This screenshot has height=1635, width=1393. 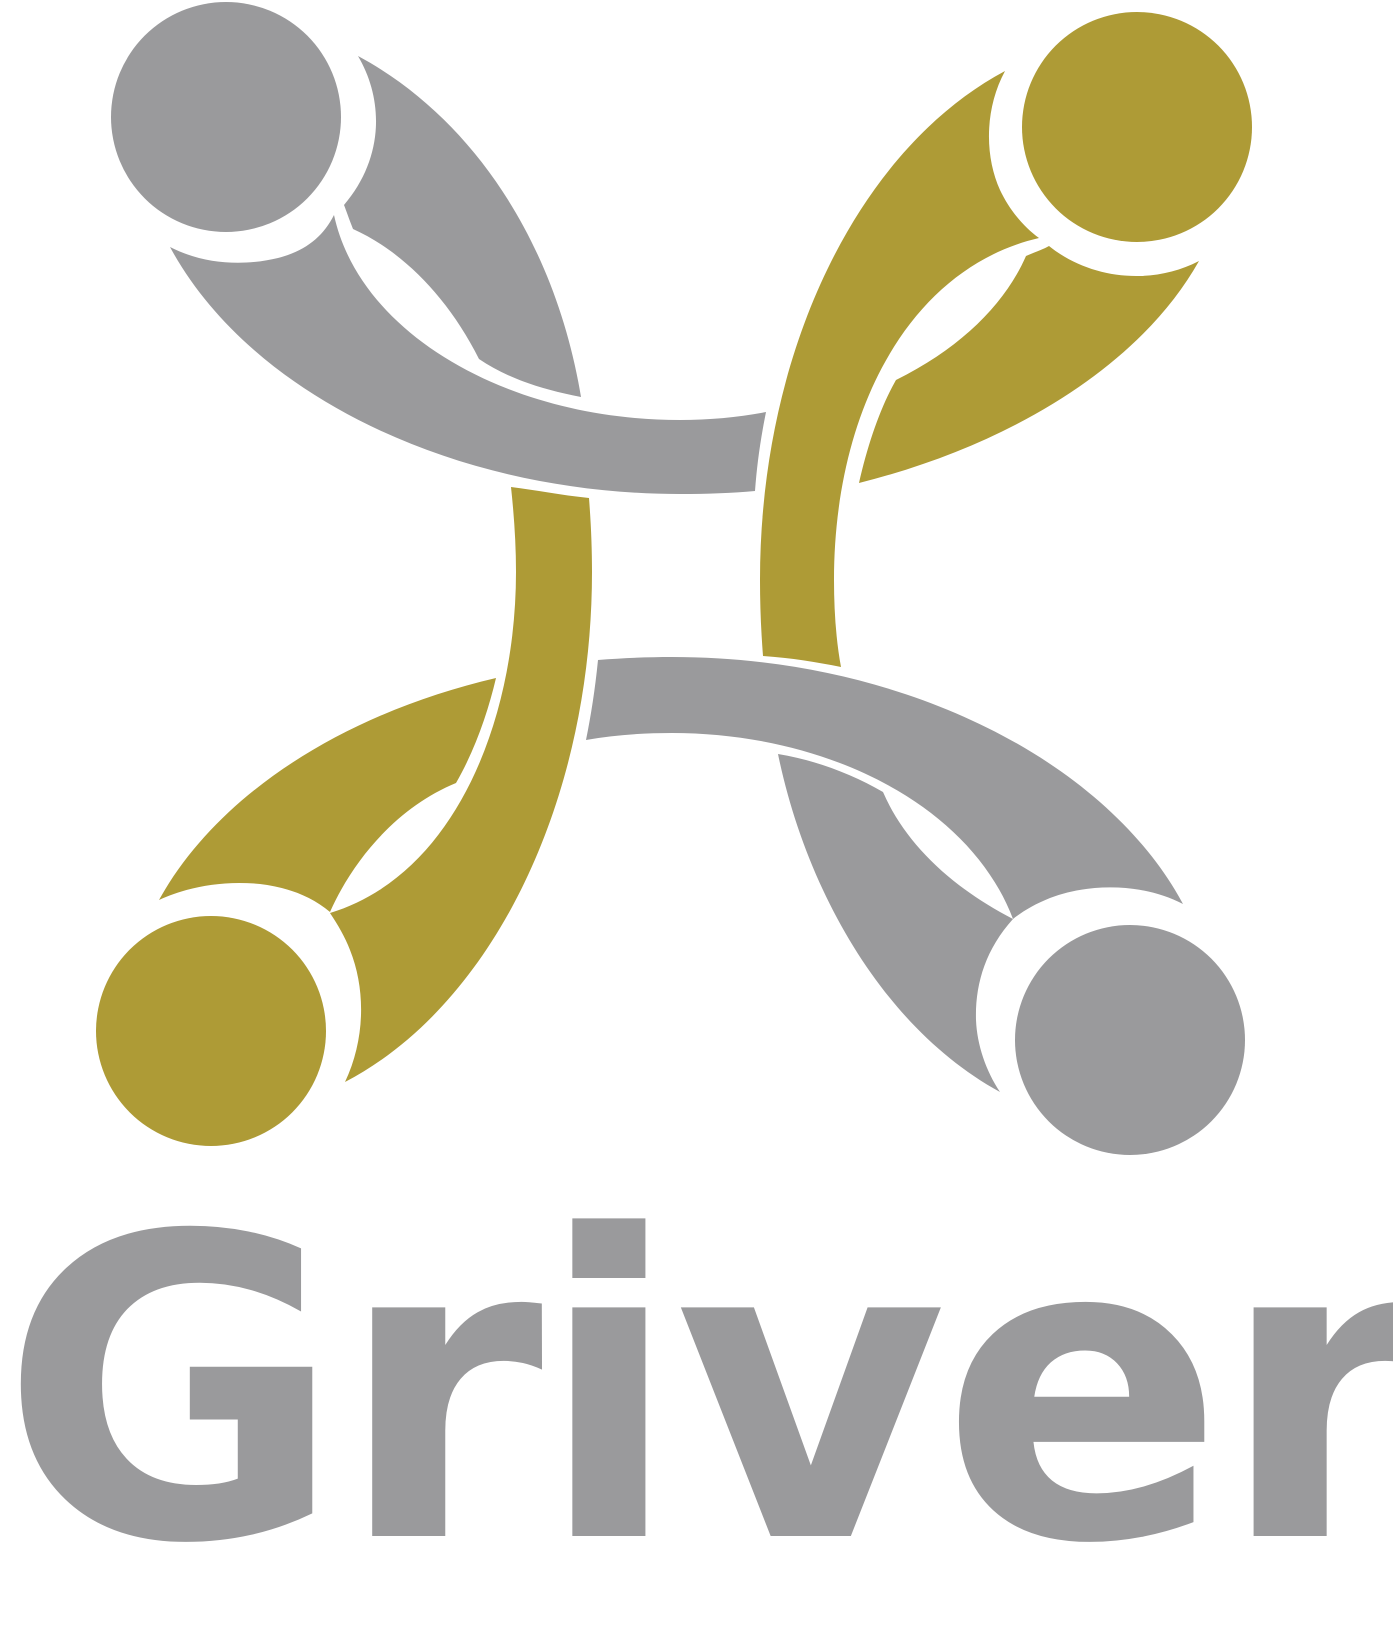 I want to click on gray-band-lower, so click(x=884, y=788).